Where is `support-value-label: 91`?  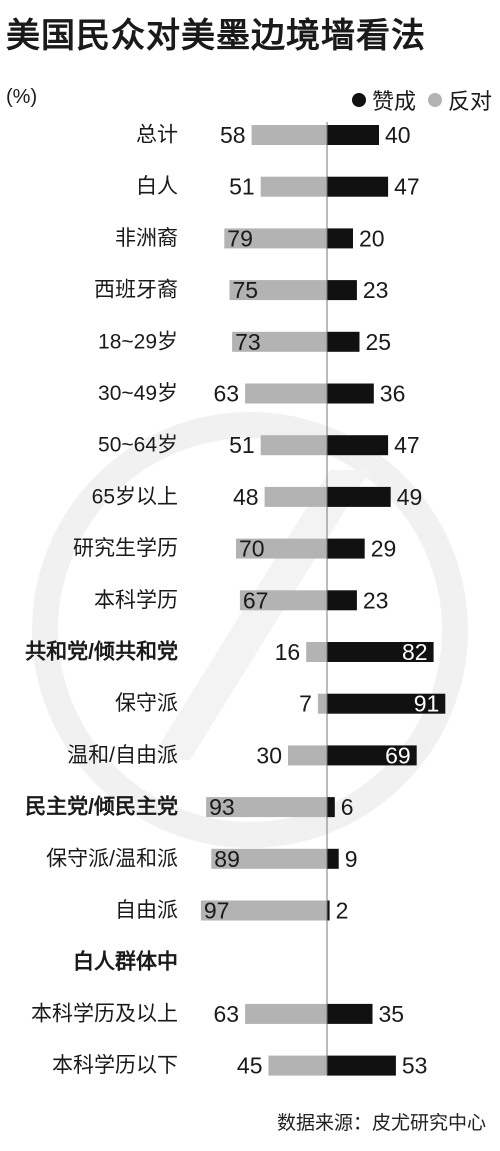 support-value-label: 91 is located at coordinates (427, 704).